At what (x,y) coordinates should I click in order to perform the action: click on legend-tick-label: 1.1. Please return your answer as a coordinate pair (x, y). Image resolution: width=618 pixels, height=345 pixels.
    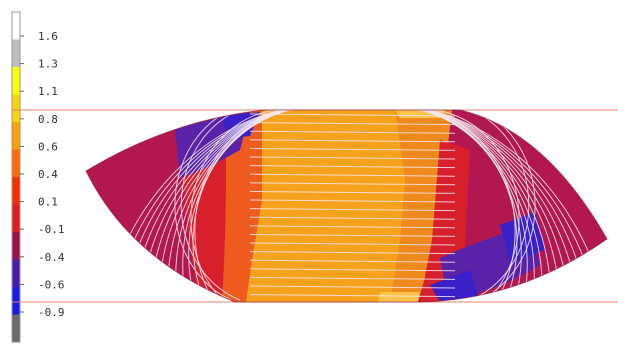
    Looking at the image, I should click on (48, 91).